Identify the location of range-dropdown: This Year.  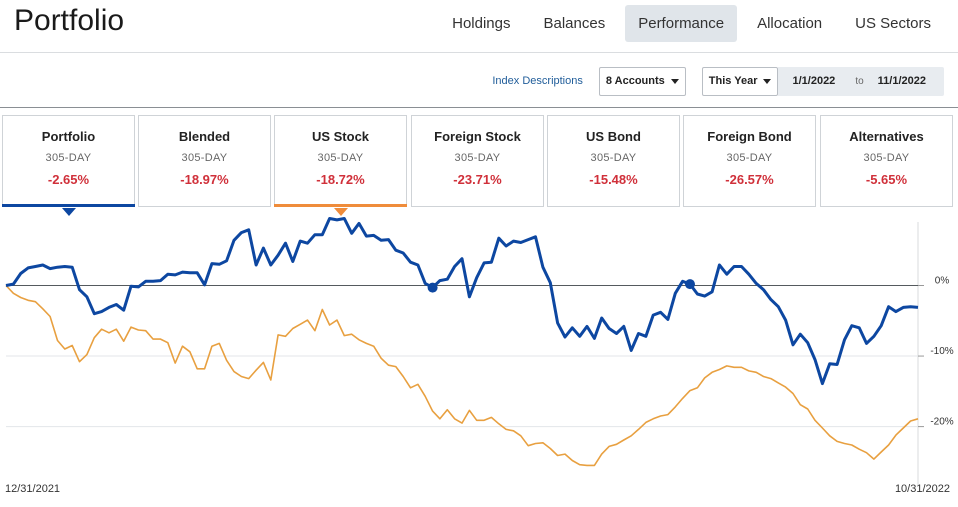
(740, 81).